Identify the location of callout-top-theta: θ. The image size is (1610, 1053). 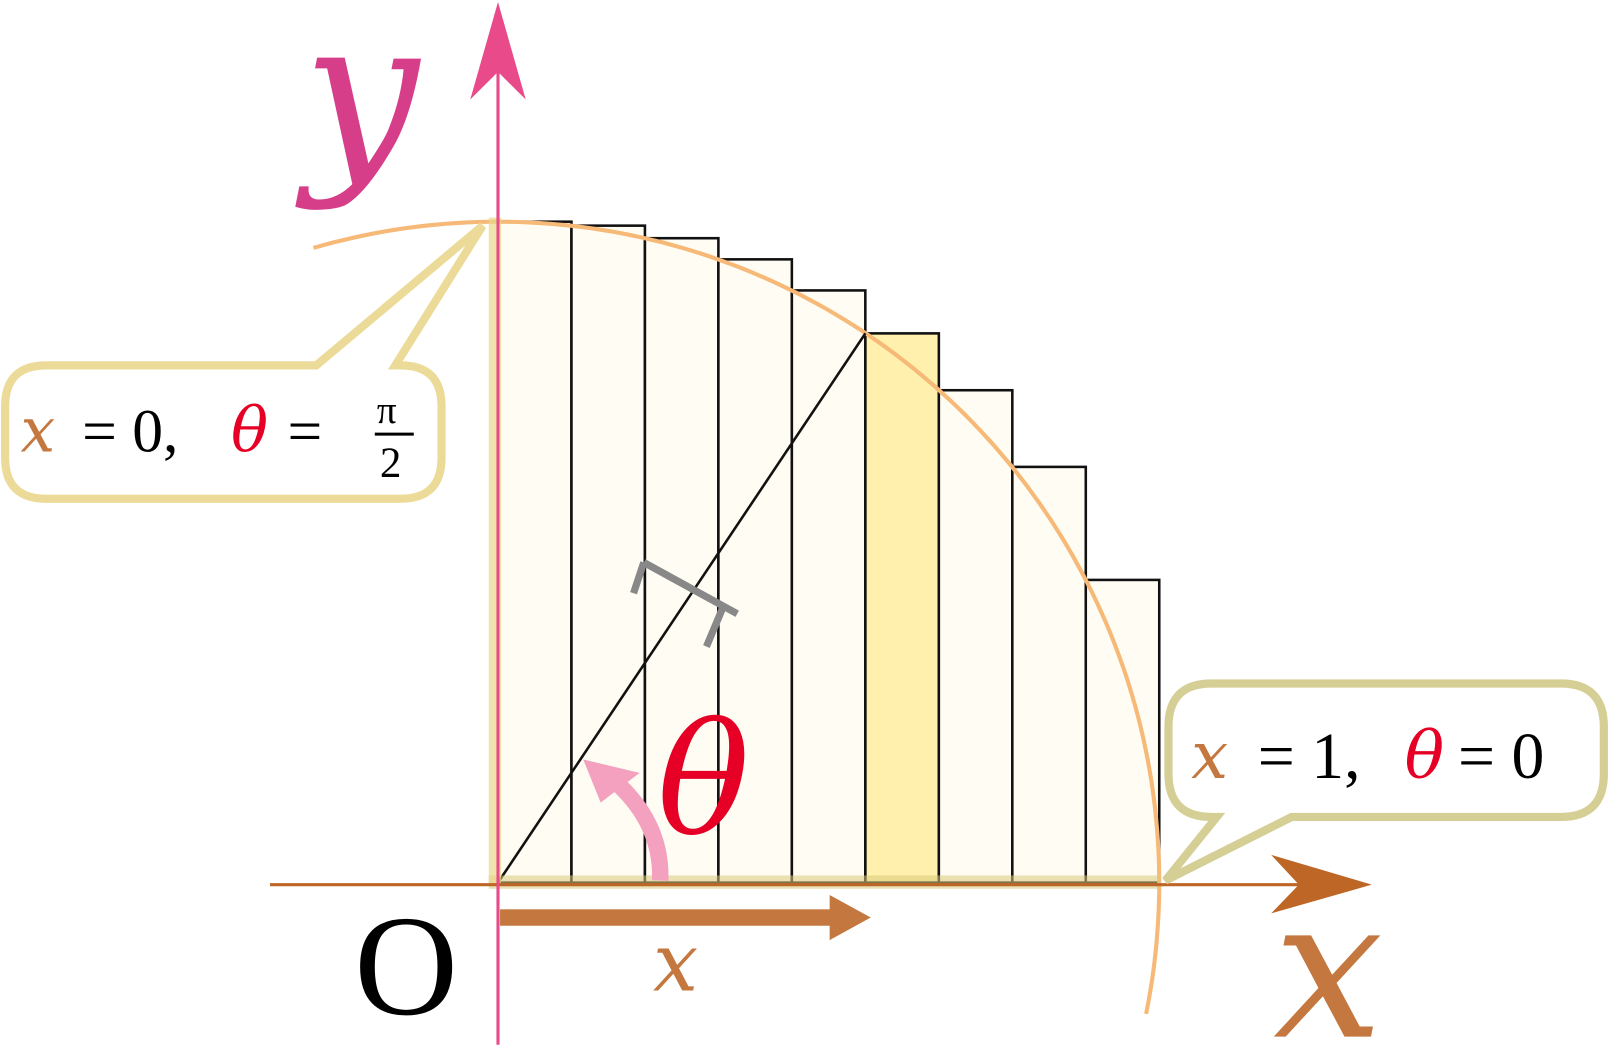
(249, 431).